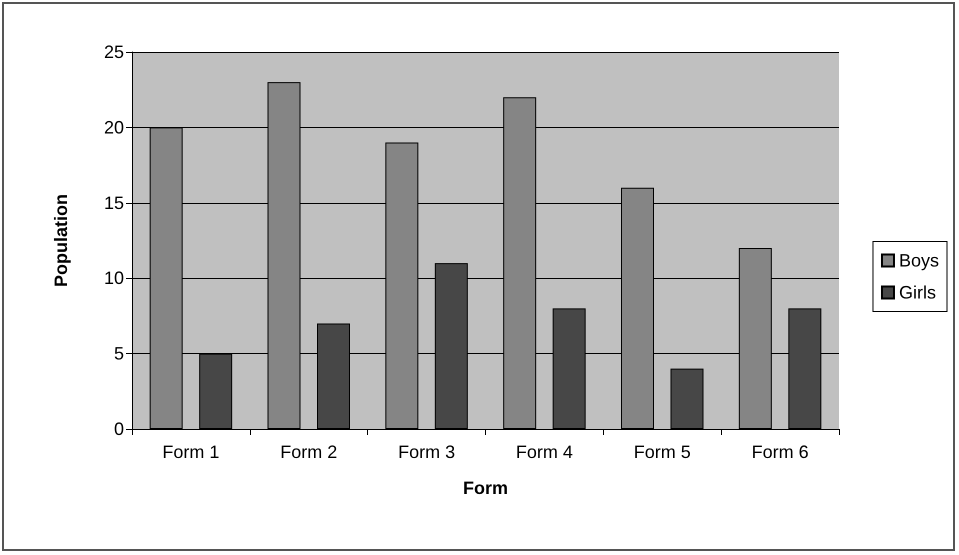 The image size is (959, 555). What do you see at coordinates (485, 488) in the screenshot?
I see `x-axis-title: Form` at bounding box center [485, 488].